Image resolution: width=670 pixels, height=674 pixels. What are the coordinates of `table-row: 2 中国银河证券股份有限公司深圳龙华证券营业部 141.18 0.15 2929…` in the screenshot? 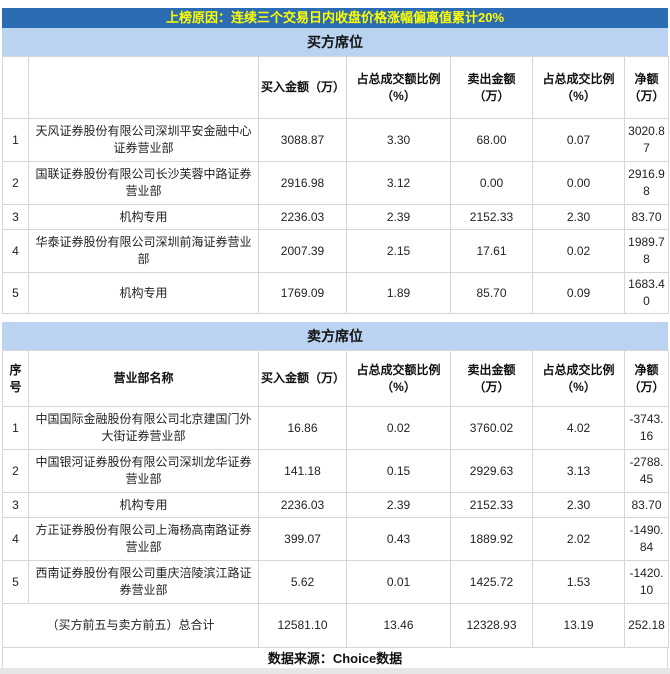 It's located at (335, 471).